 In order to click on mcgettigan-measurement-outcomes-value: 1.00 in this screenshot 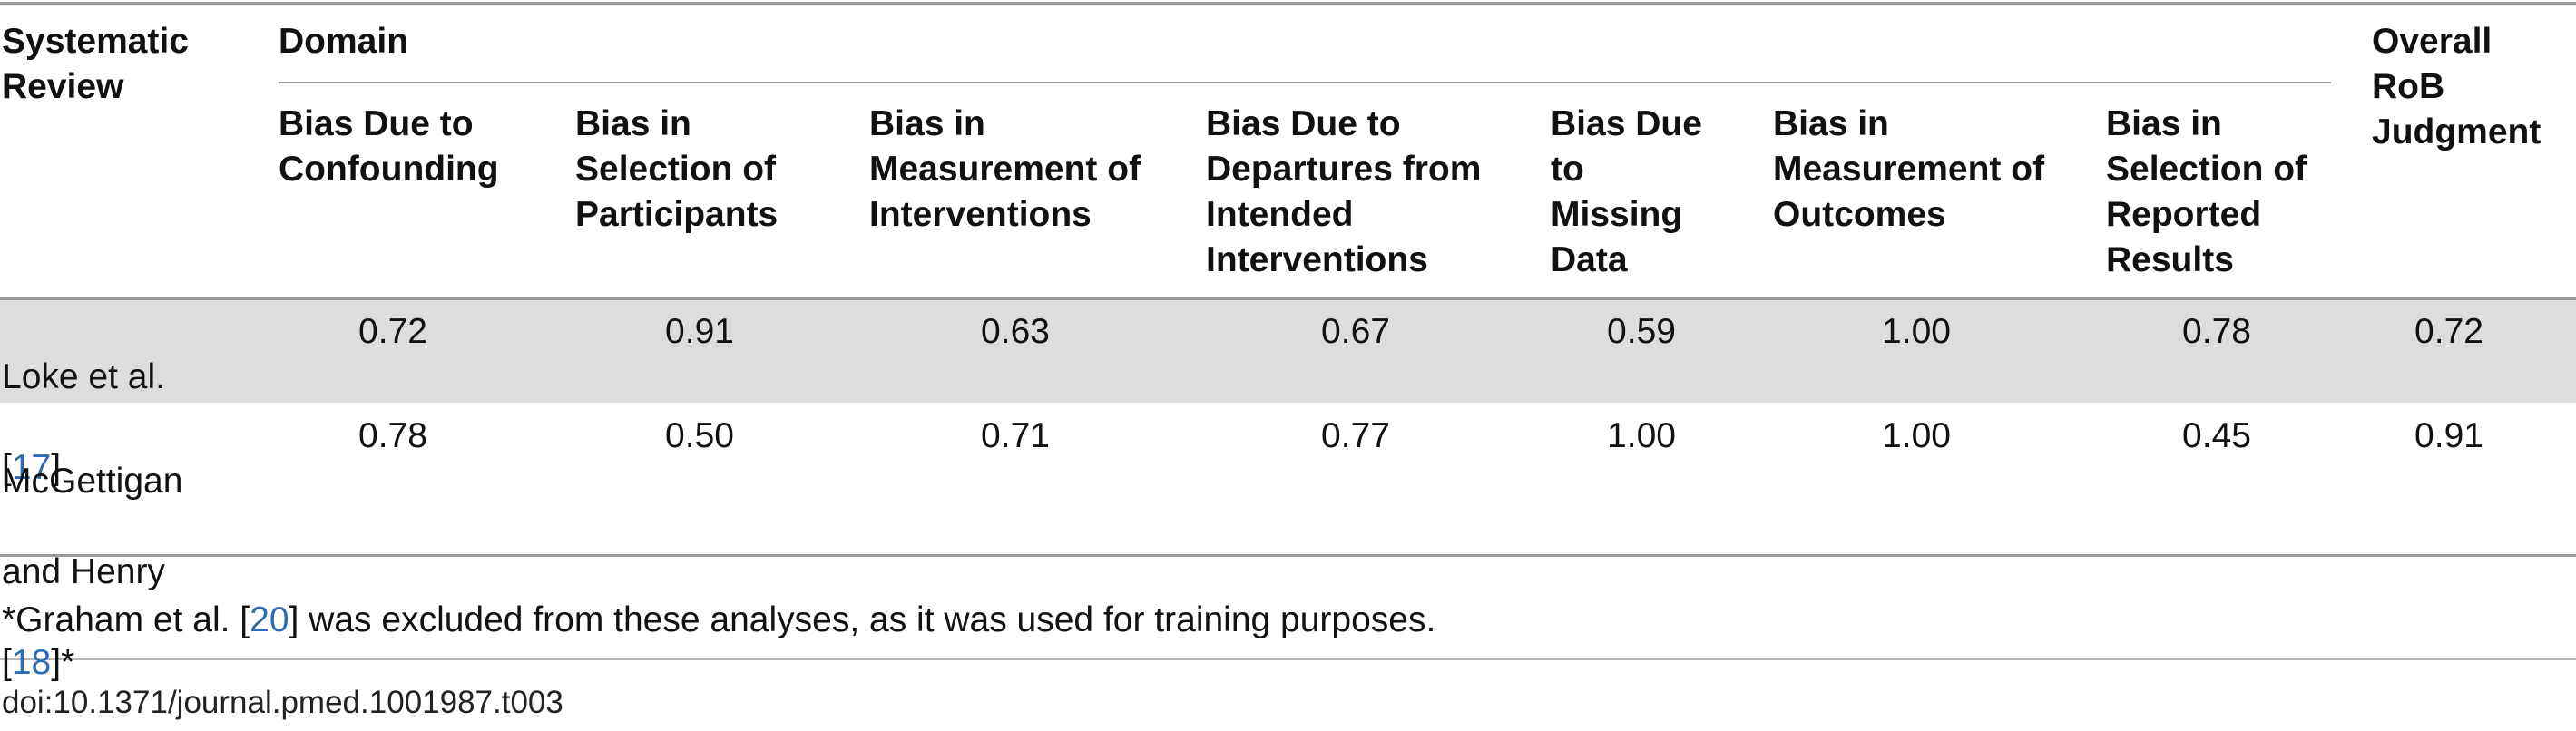, I will do `click(1916, 435)`.